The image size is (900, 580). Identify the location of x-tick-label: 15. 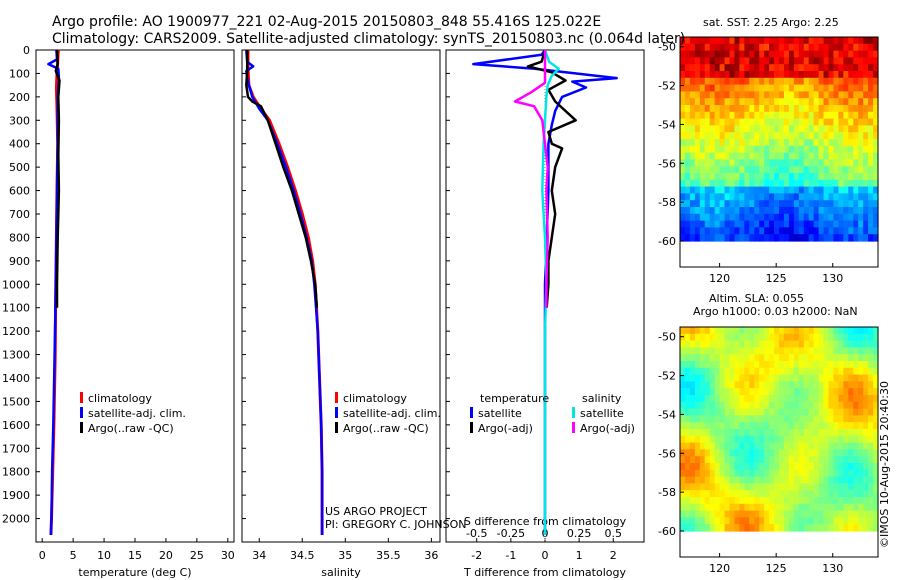
(135, 555).